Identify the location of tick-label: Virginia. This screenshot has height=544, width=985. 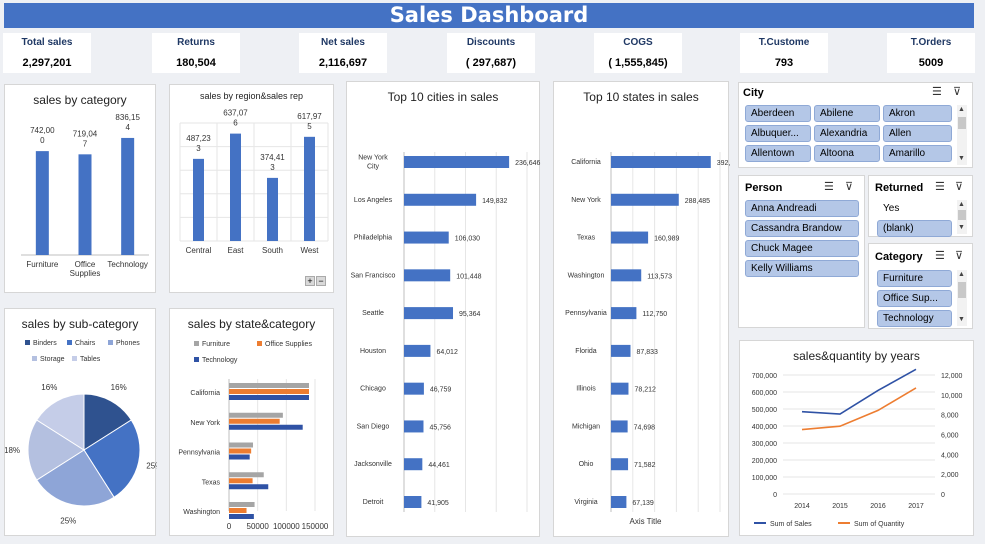
(585, 502).